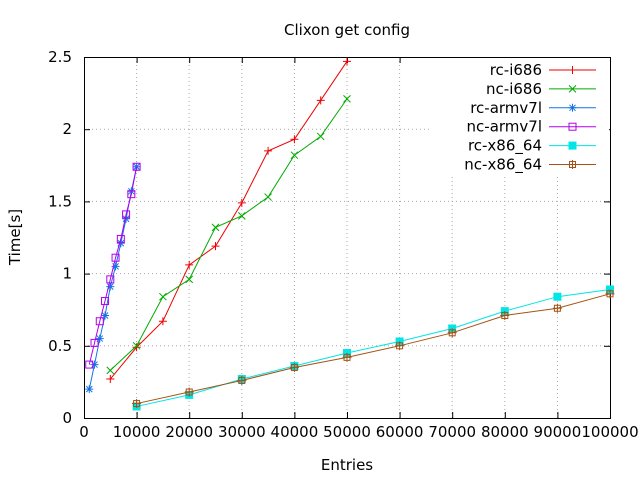 The width and height of the screenshot is (640, 480). I want to click on legend-label: rc-armv7l, so click(506, 108).